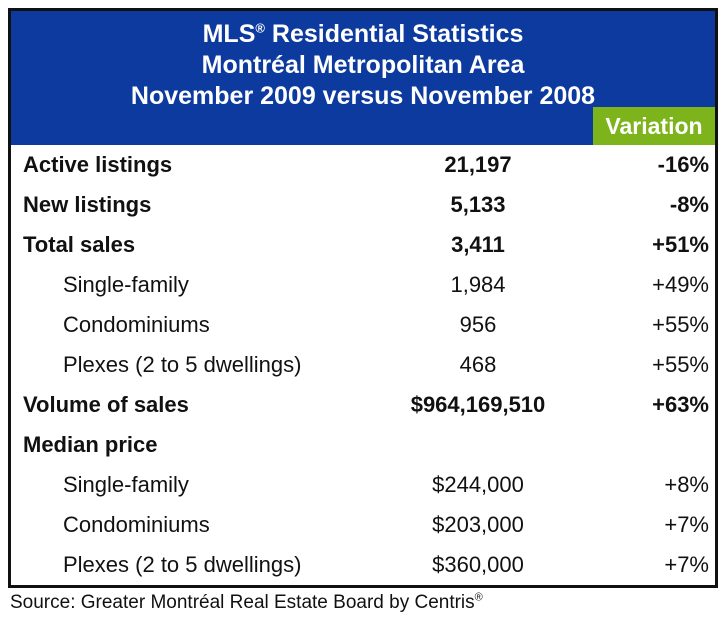  I want to click on row-label: Median price, so click(90, 444).